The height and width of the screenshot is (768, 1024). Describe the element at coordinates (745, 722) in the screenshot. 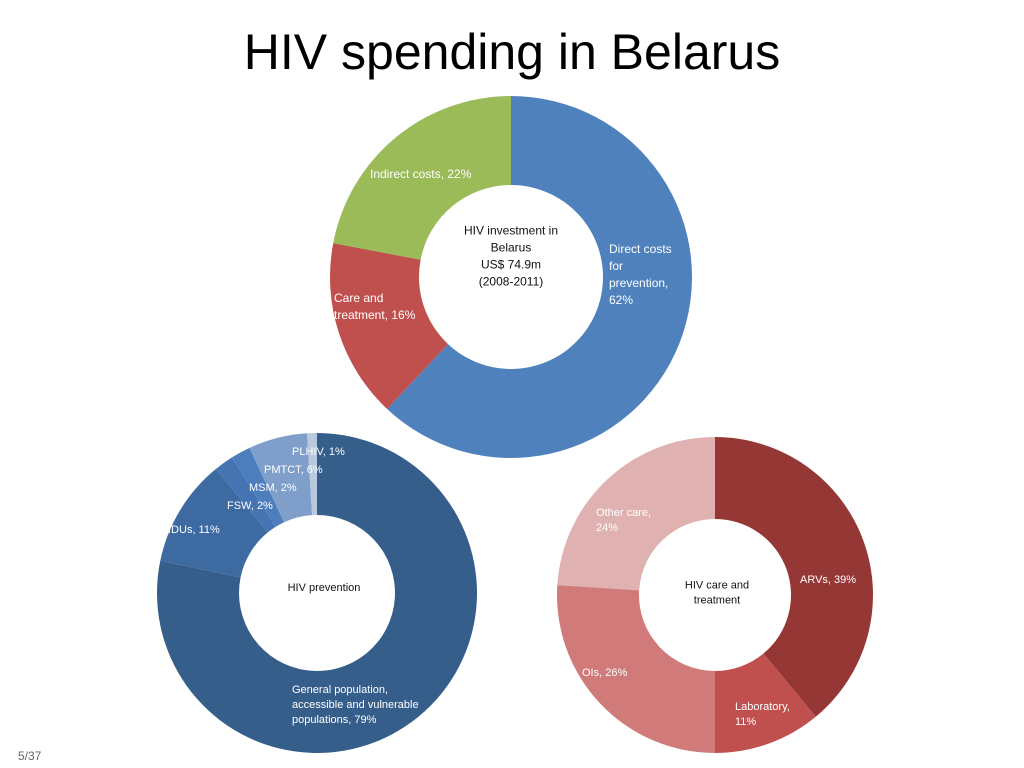

I see `data-label: 11%` at that location.